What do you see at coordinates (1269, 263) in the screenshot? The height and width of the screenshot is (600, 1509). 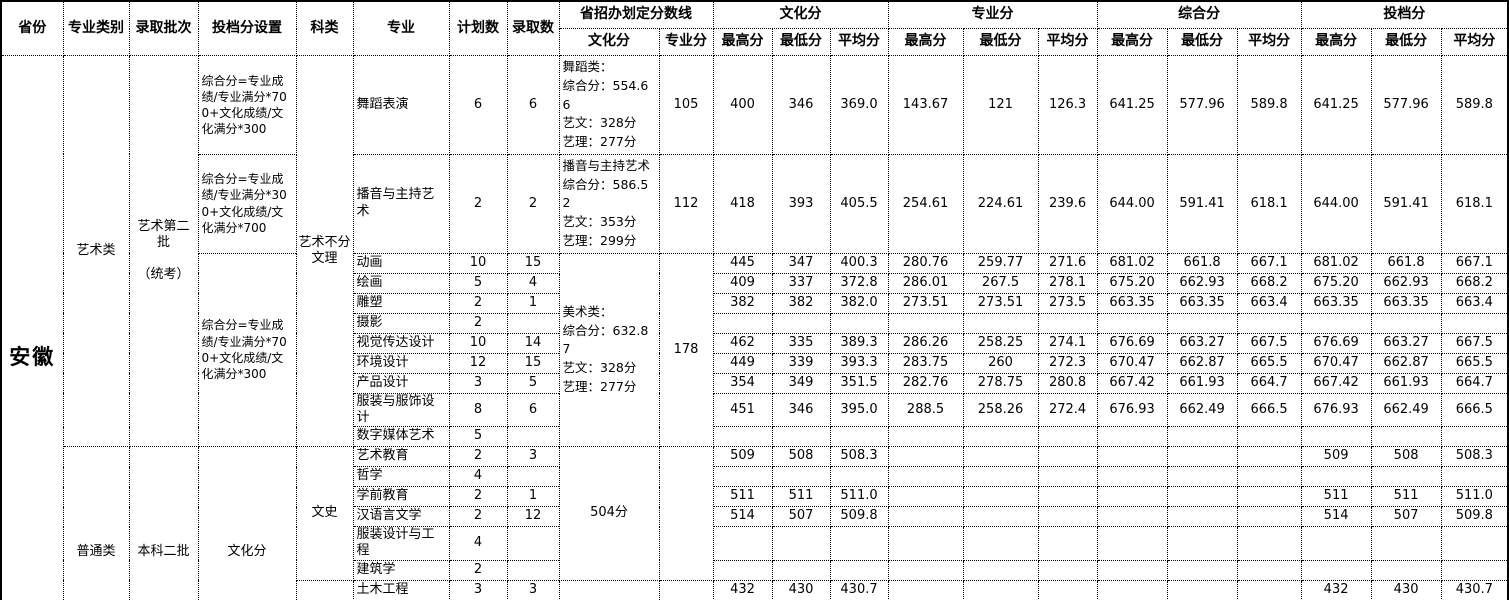 I see `data-cell: 667.1` at bounding box center [1269, 263].